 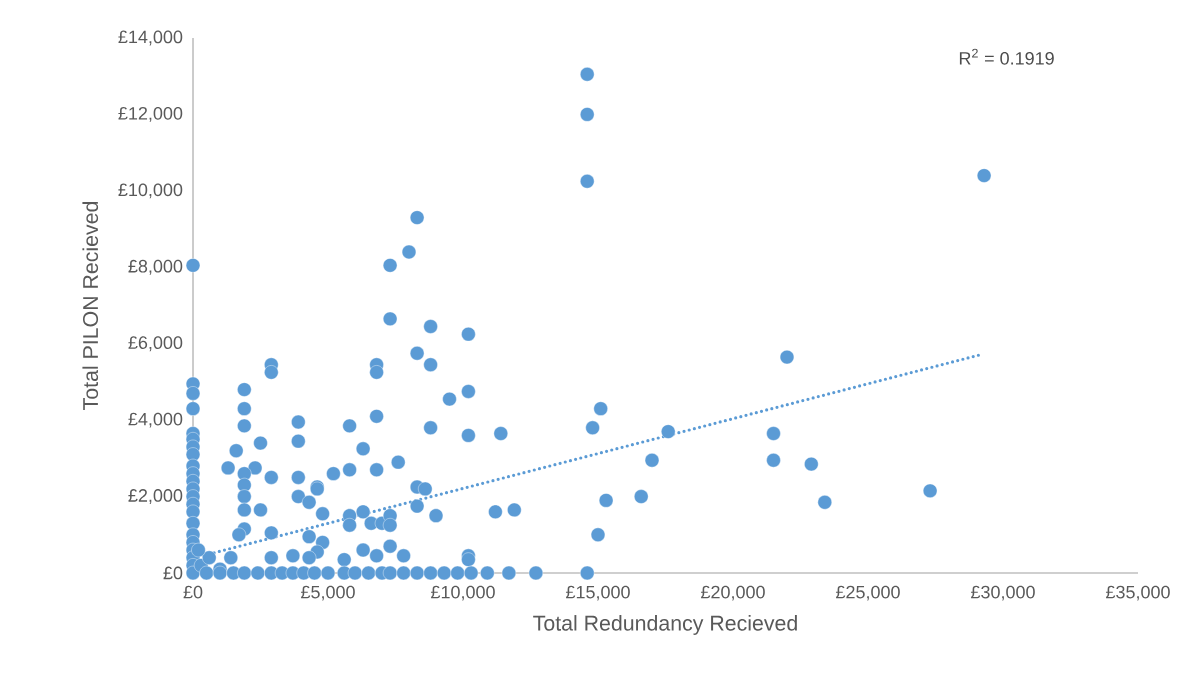 What do you see at coordinates (867, 593) in the screenshot?
I see `x-tick-label: £25,000` at bounding box center [867, 593].